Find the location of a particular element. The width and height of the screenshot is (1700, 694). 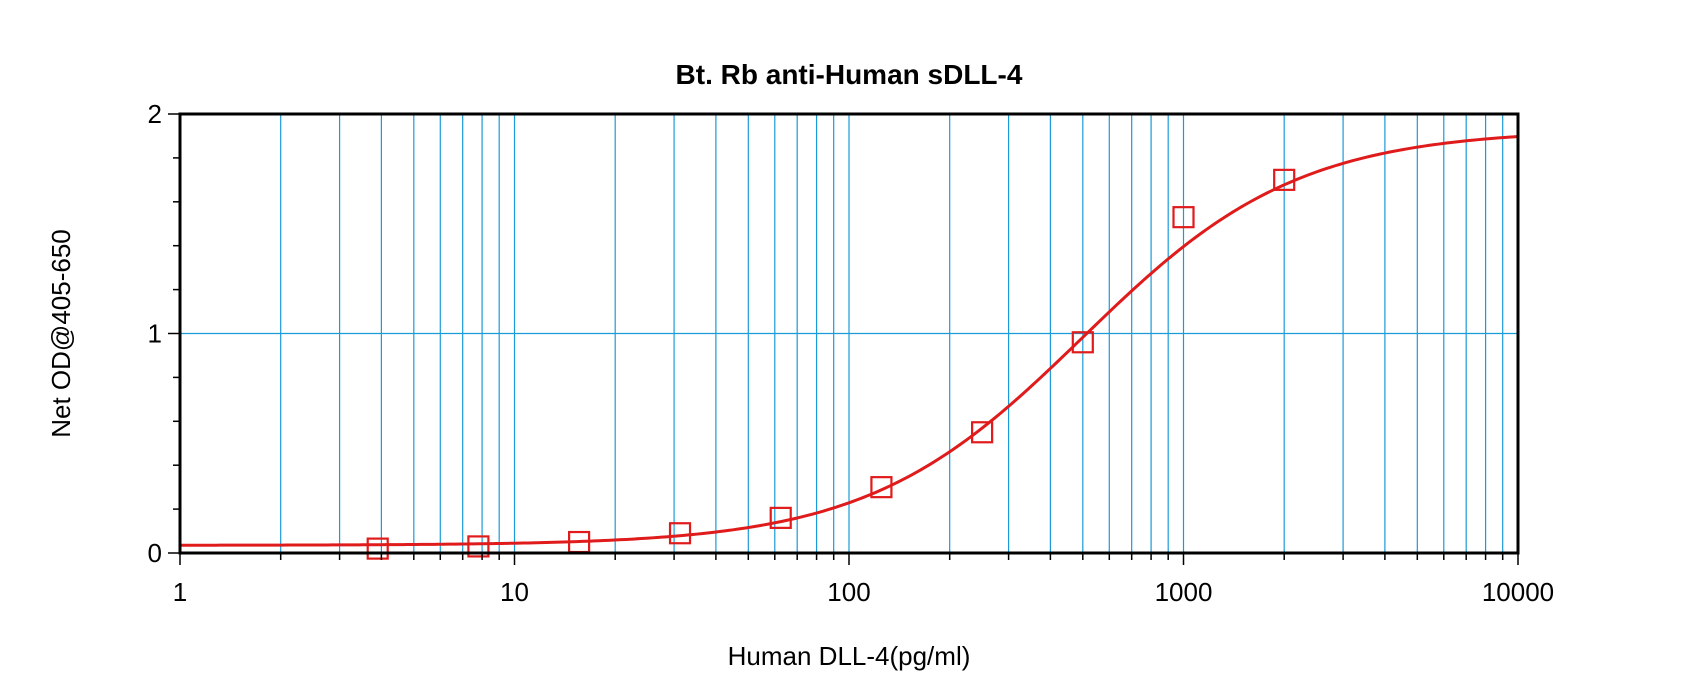

y-tick-label: 2 is located at coordinates (155, 114).